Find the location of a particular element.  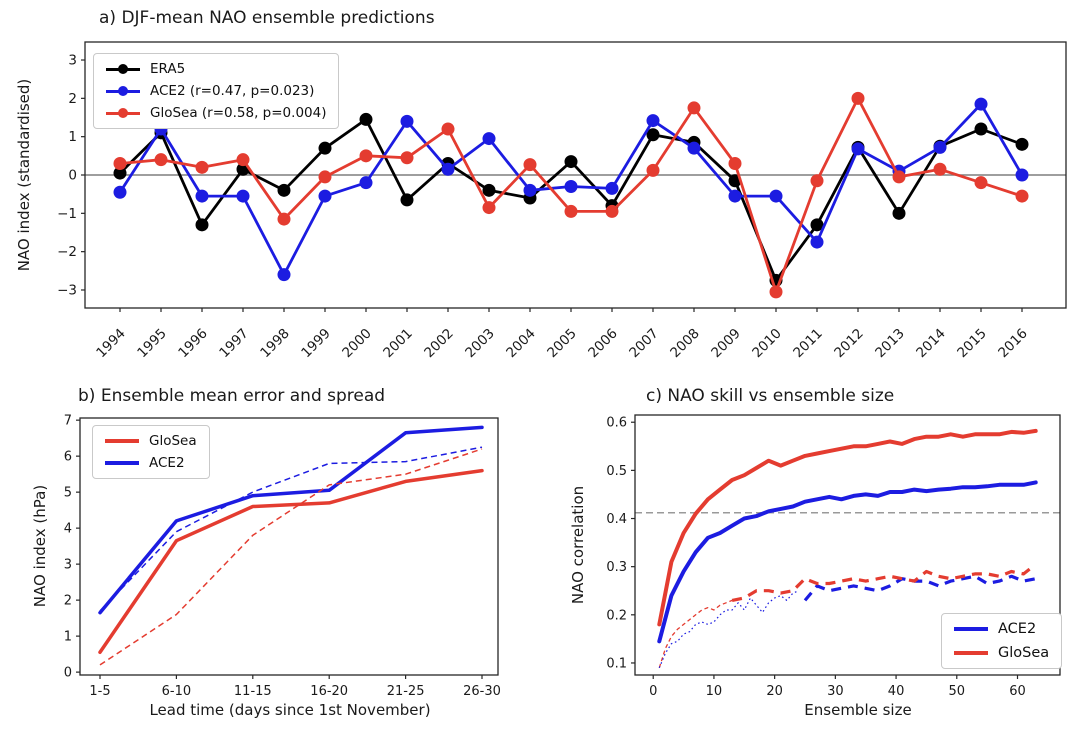

svg-text: 2012 is located at coordinates (849, 344).